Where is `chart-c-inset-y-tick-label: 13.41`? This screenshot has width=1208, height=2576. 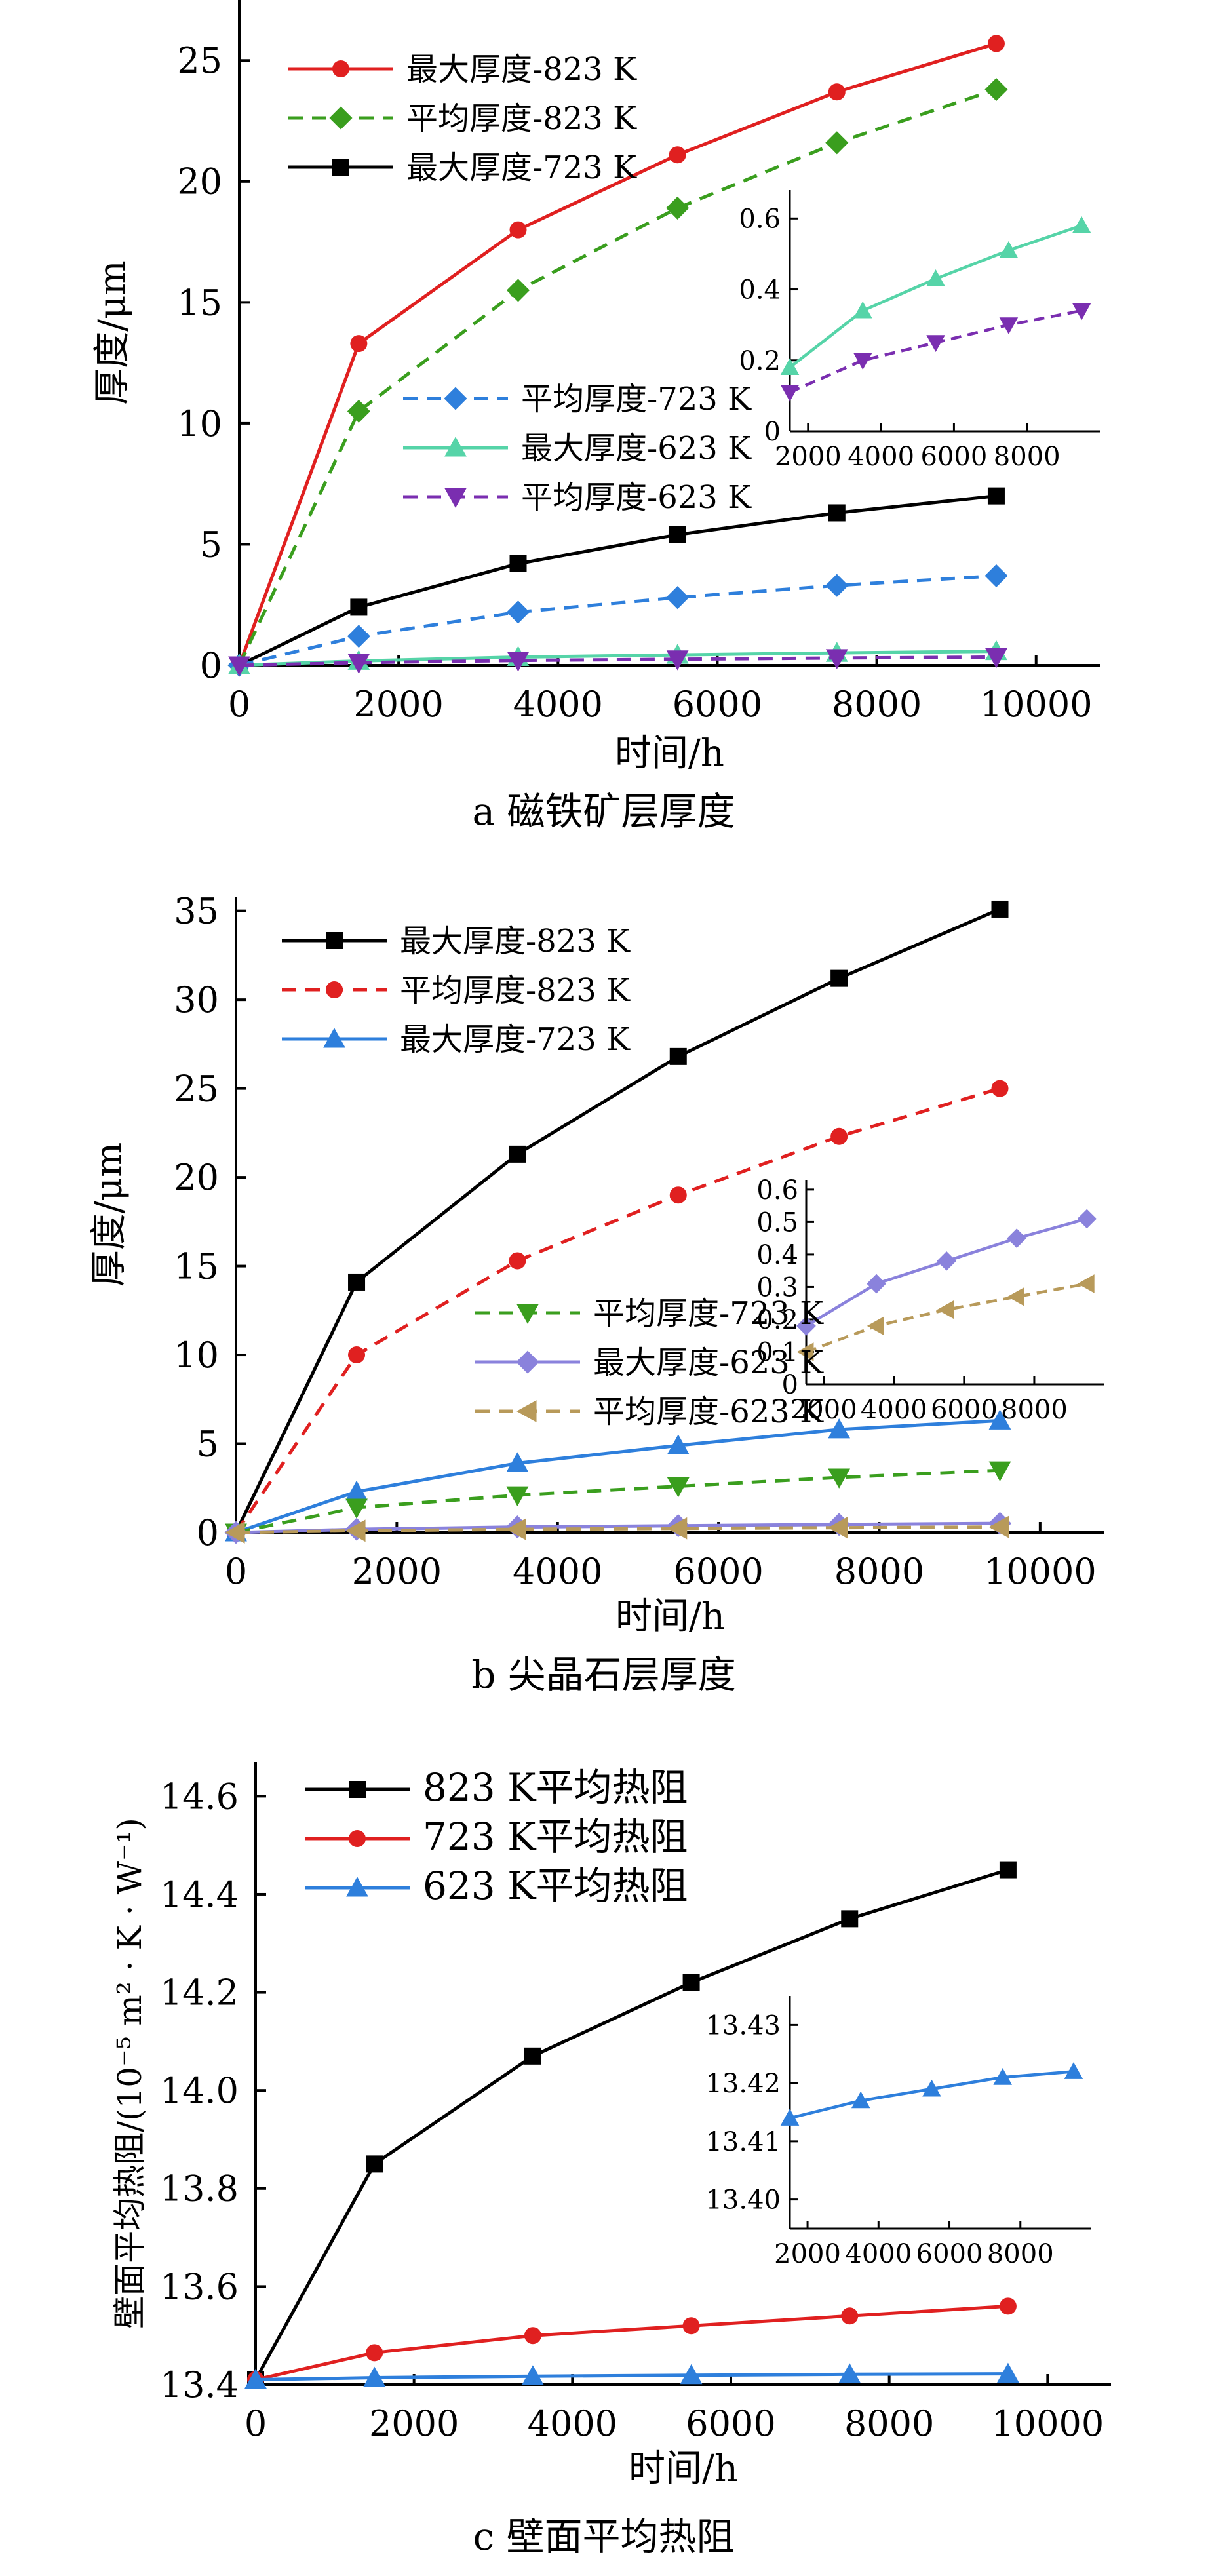
chart-c-inset-y-tick-label: 13.41 is located at coordinates (743, 2142).